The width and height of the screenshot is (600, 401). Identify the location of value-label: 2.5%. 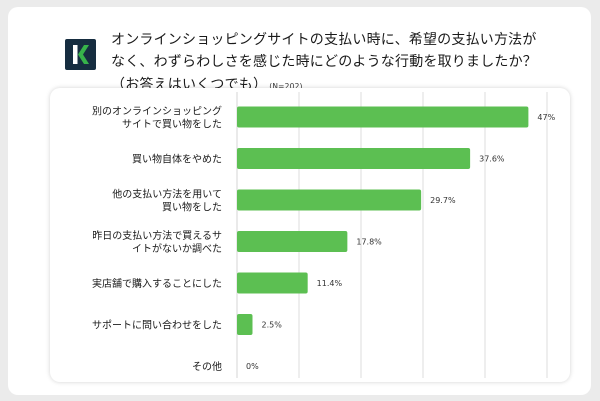
(272, 325).